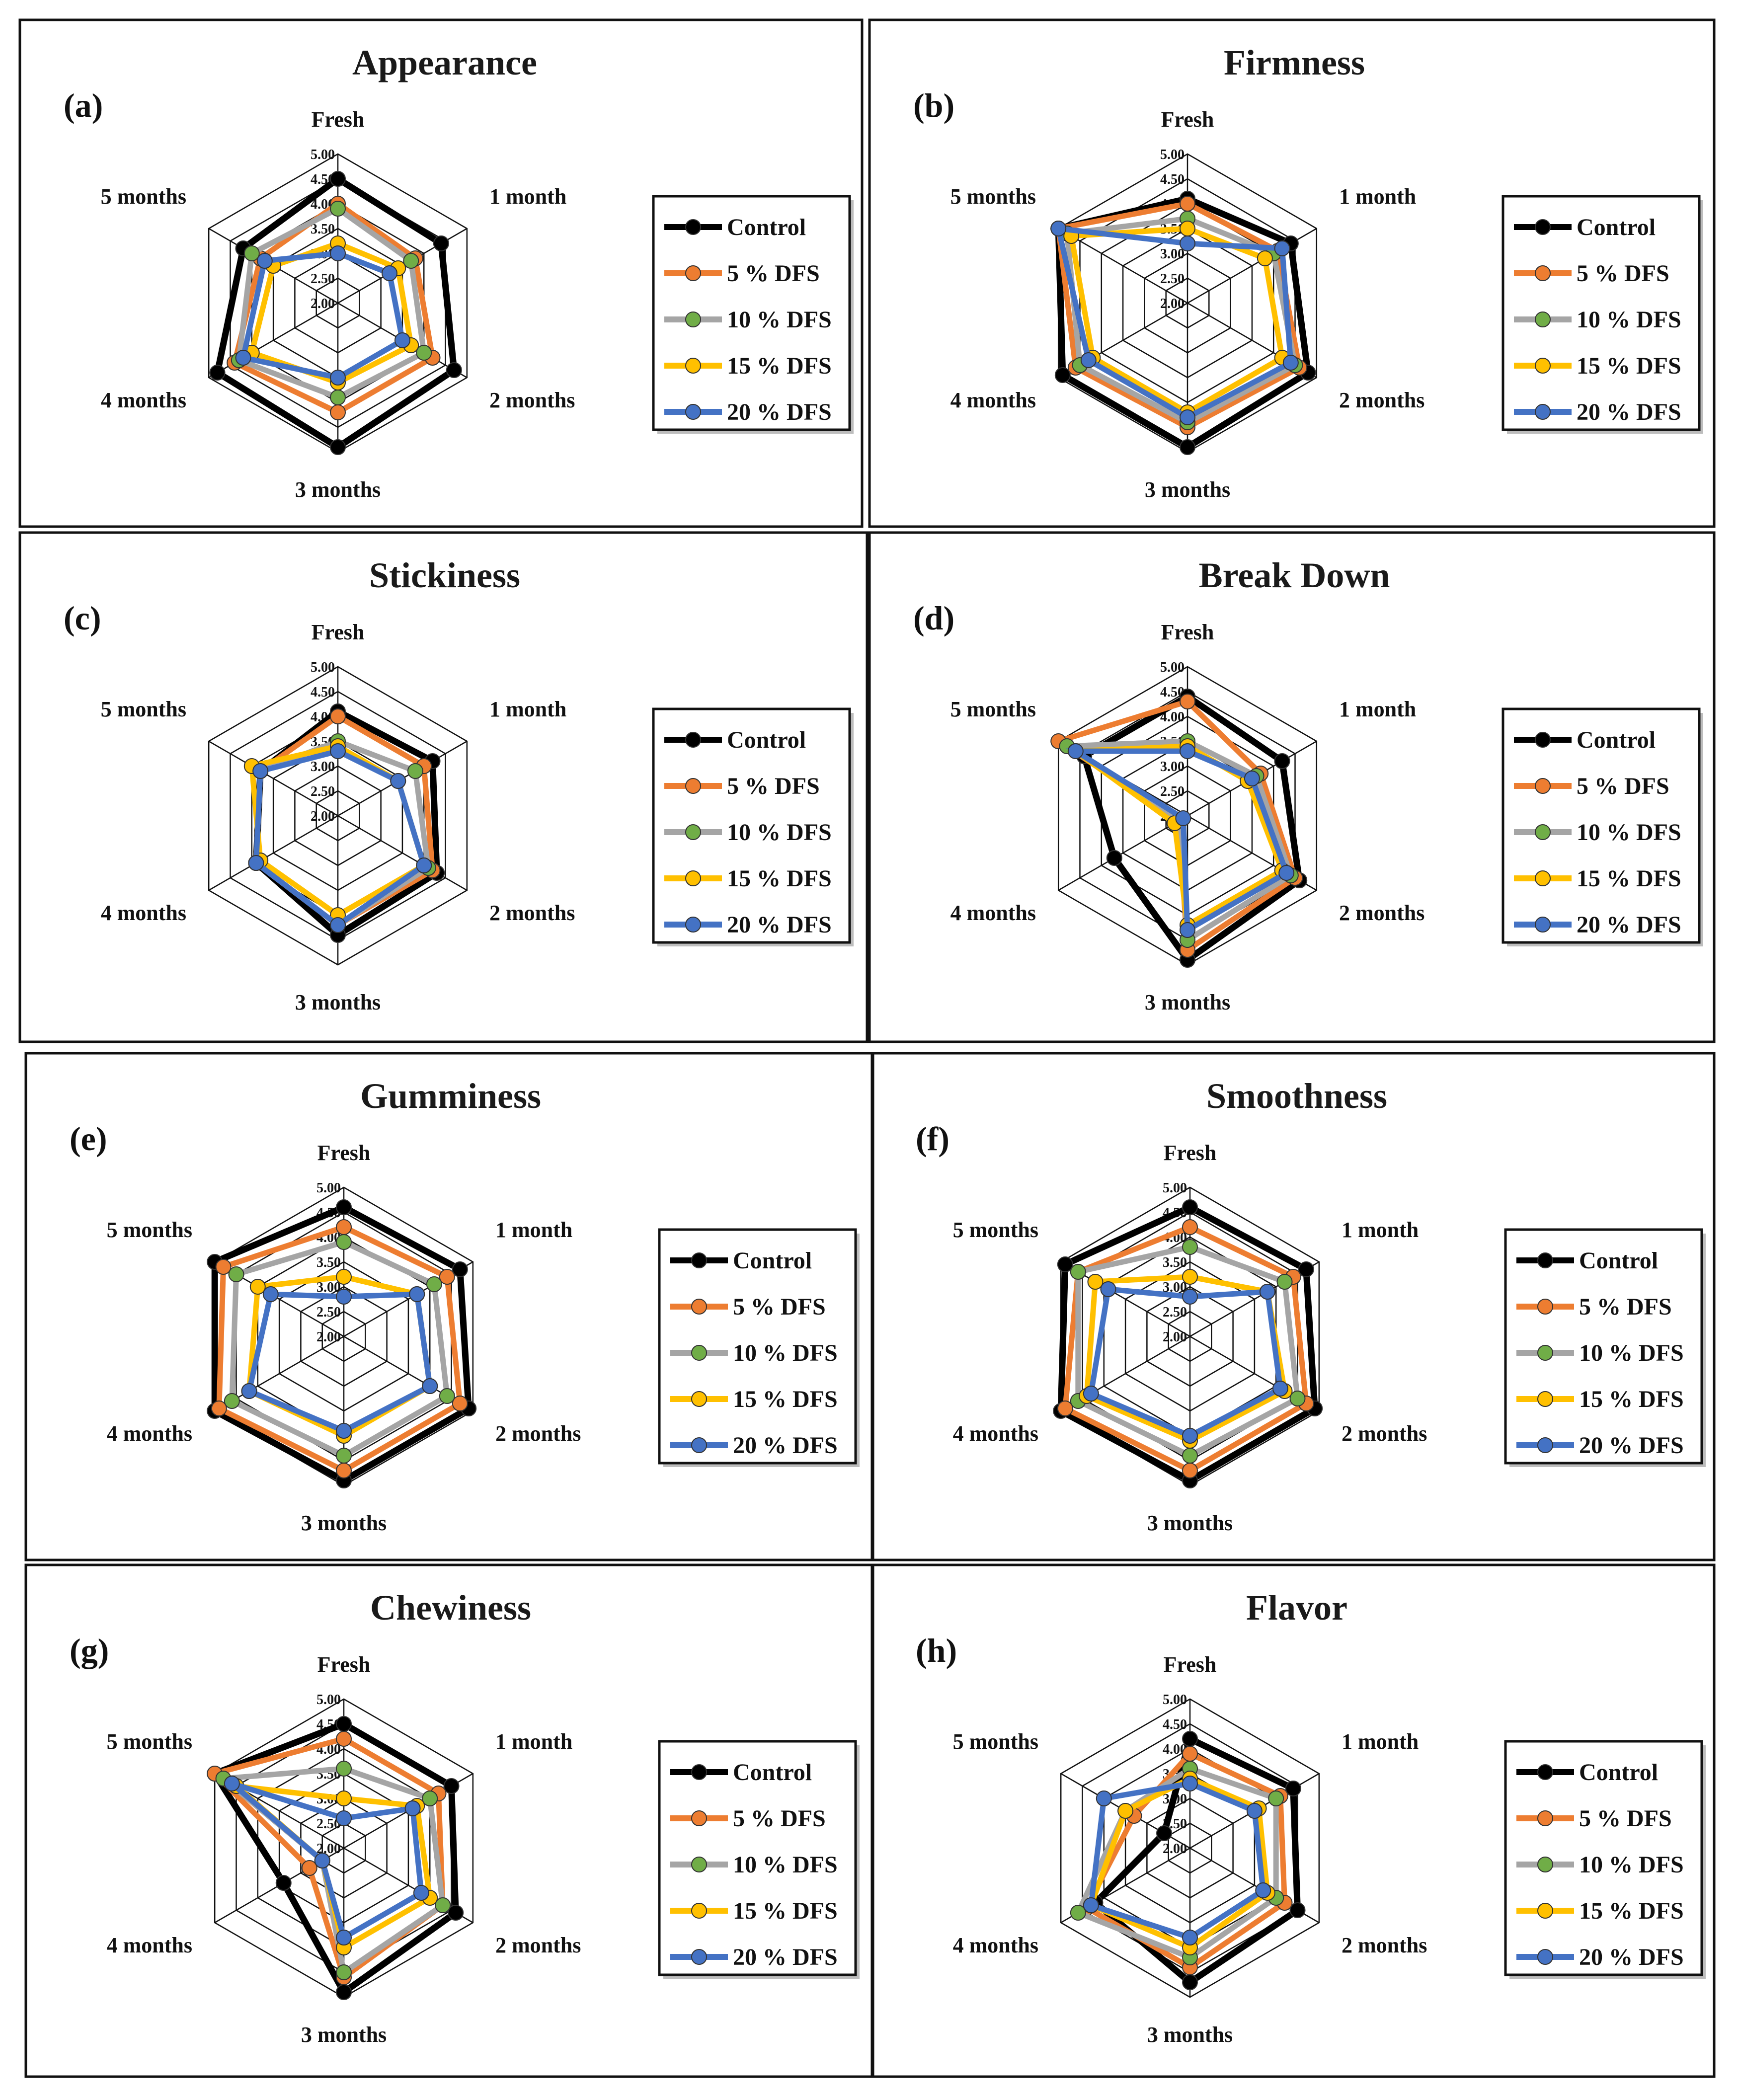  I want to click on panel-label: (a), so click(83, 105).